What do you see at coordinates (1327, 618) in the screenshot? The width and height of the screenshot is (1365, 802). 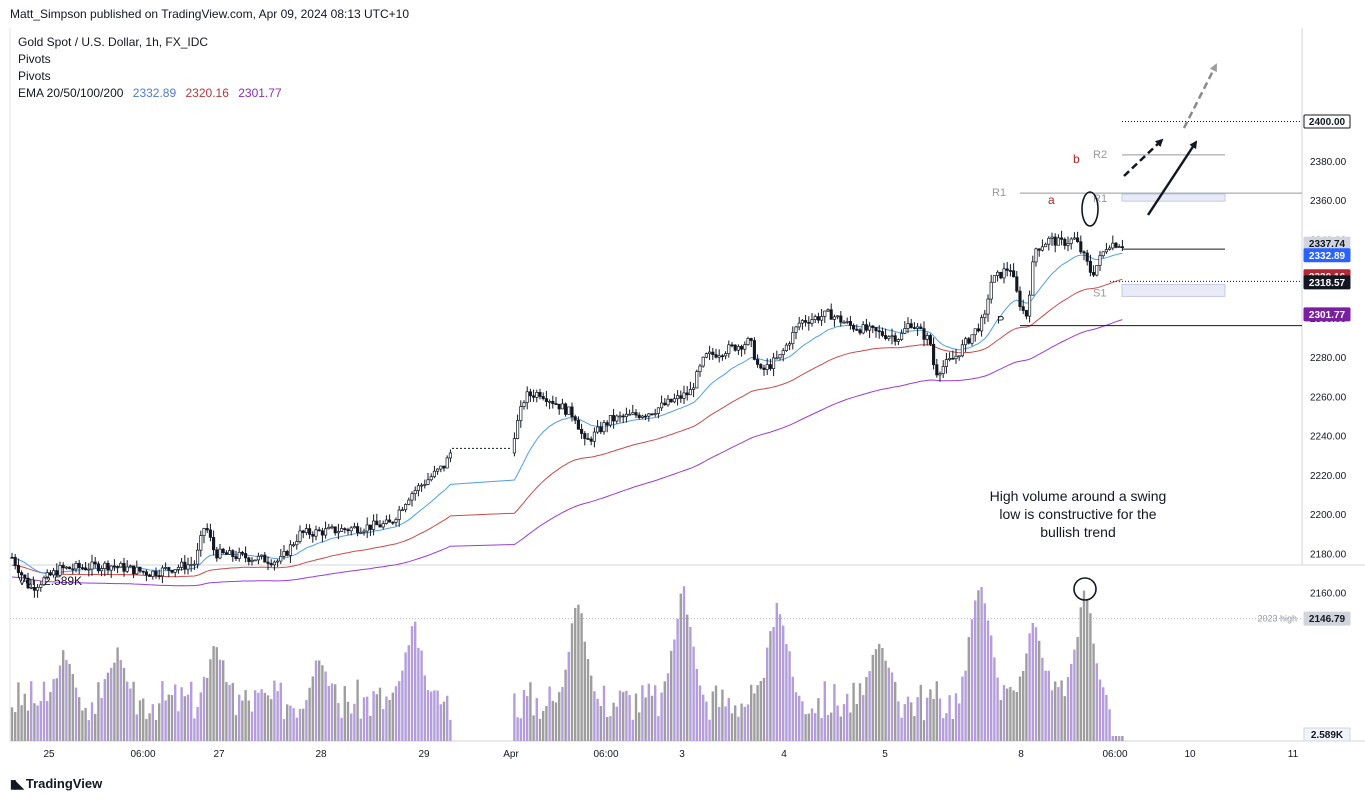 I see `price-label-box` at bounding box center [1327, 618].